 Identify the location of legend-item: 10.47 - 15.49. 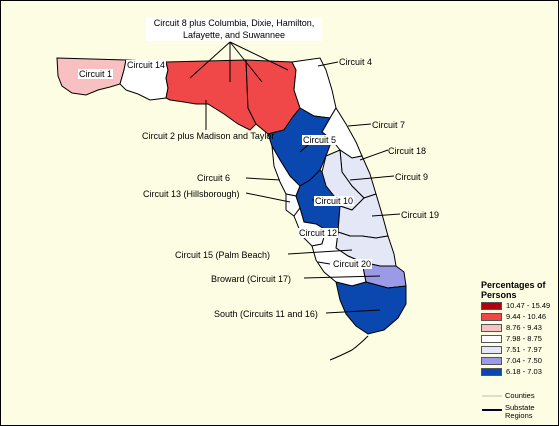
(515, 305).